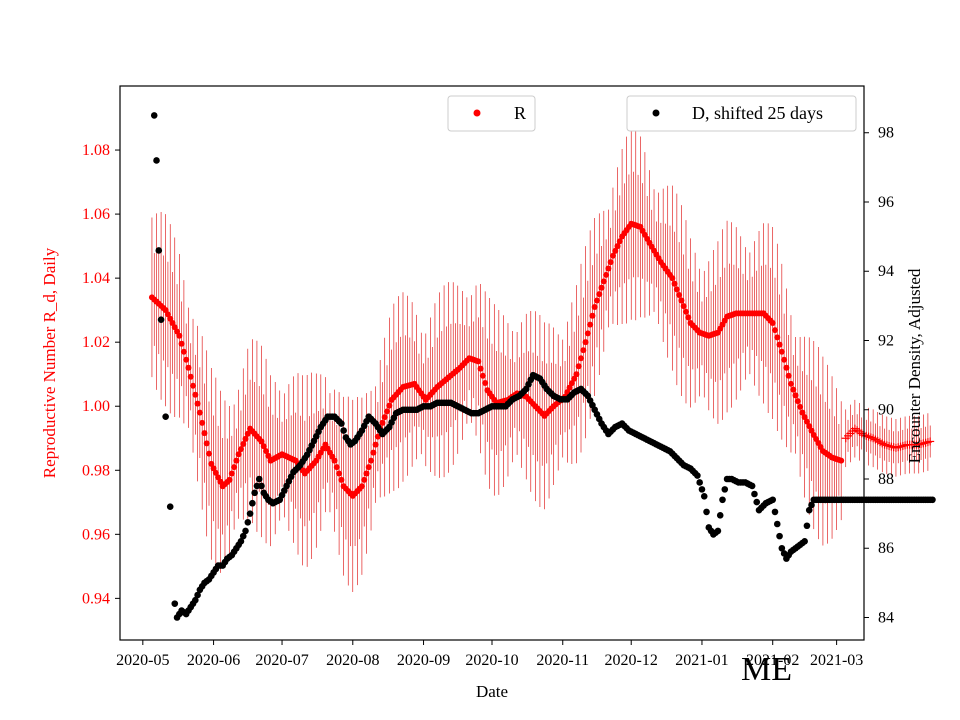 Image resolution: width=960 pixels, height=720 pixels. Describe the element at coordinates (886, 133) in the screenshot. I see `right-tick-label: 98` at that location.